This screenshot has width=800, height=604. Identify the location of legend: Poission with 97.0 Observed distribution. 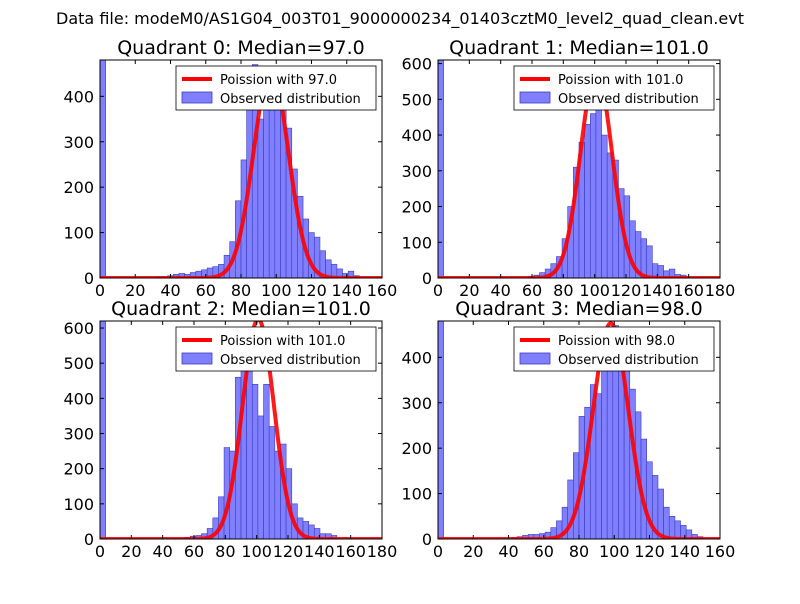
(276, 88).